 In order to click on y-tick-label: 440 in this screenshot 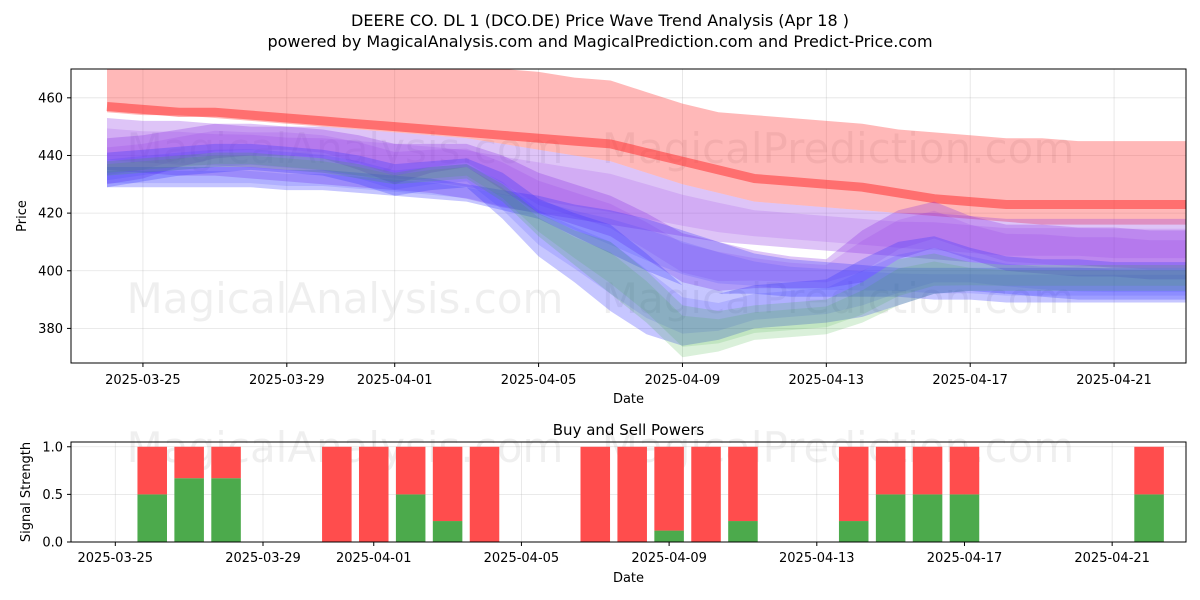, I will do `click(50, 156)`.